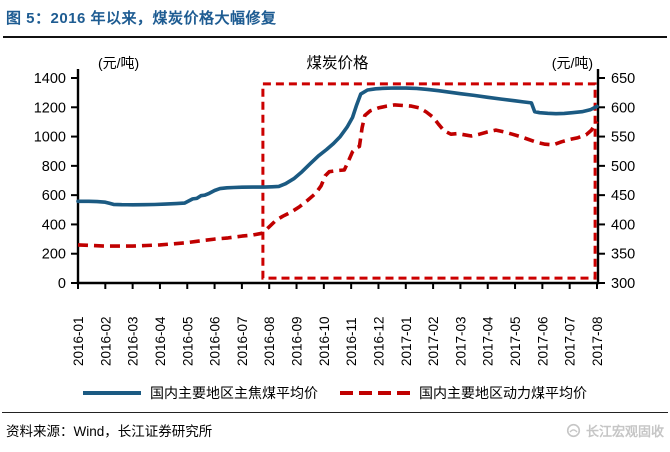  What do you see at coordinates (335, 432) in the screenshot?
I see `figure-footer: 资料来源：Wind，长江证券研究所 长江宏观固收` at bounding box center [335, 432].